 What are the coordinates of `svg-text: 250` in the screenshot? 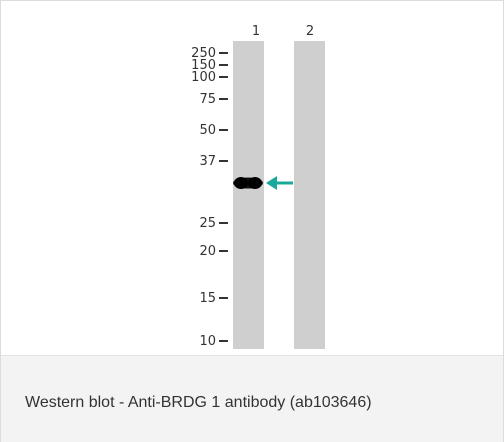 It's located at (203, 53).